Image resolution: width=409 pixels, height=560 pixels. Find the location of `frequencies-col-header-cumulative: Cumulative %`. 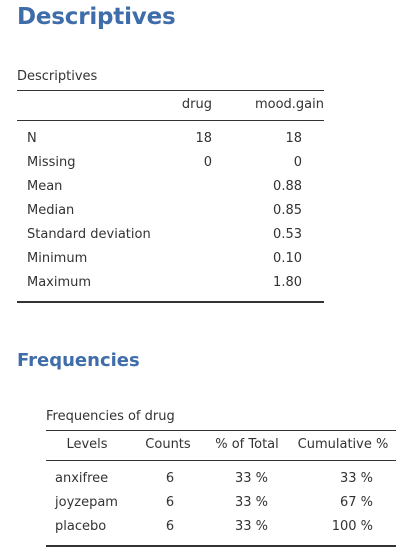

frequencies-col-header-cumulative: Cumulative % is located at coordinates (343, 444).